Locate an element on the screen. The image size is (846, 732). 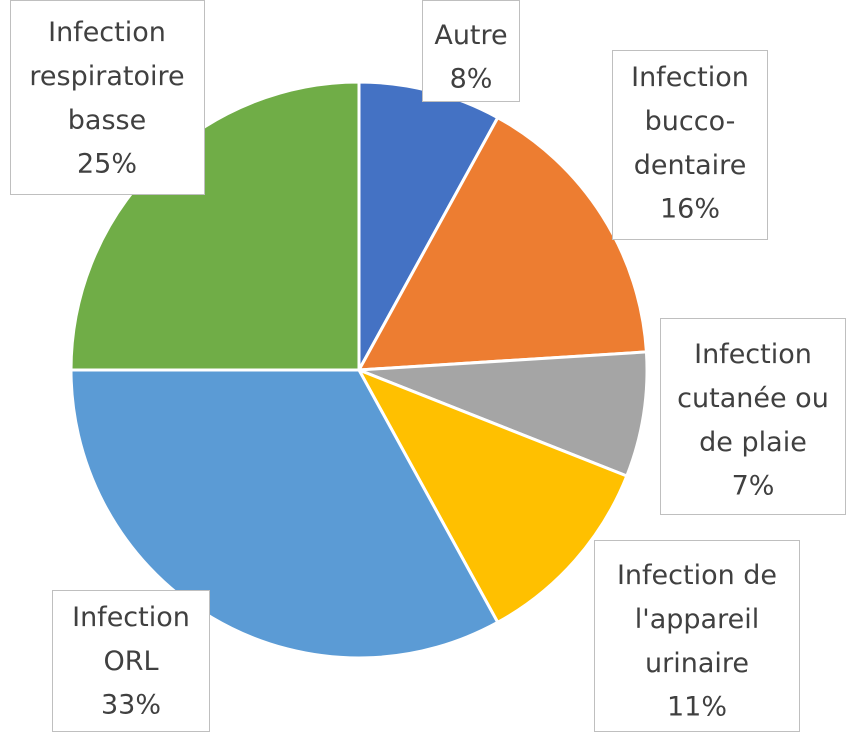
slice-value-label: 7% is located at coordinates (753, 486).